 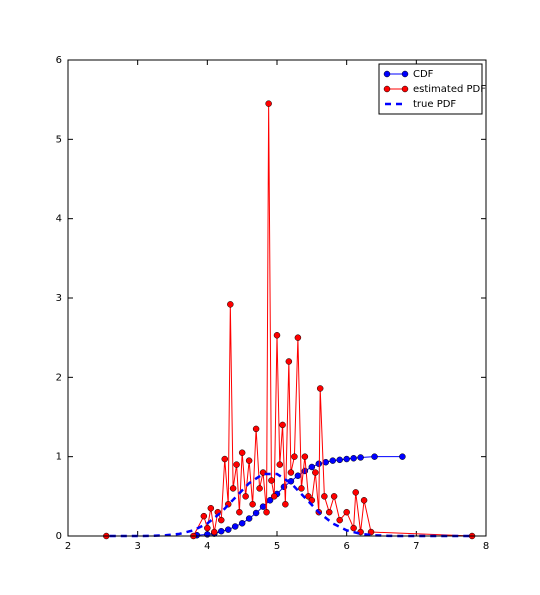 I want to click on x-tick-label: 2, so click(x=68, y=546).